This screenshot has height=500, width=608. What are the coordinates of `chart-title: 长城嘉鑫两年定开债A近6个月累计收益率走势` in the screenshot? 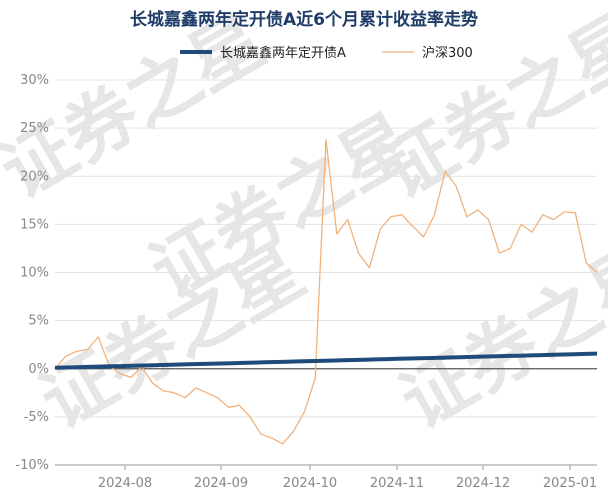 It's located at (304, 19).